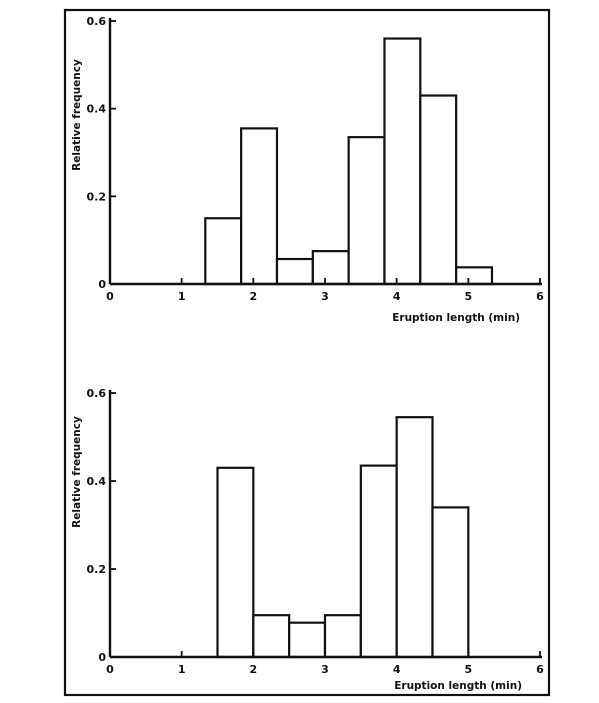  I want to click on top-histogram-y-tick-label: 0.4, so click(97, 109).